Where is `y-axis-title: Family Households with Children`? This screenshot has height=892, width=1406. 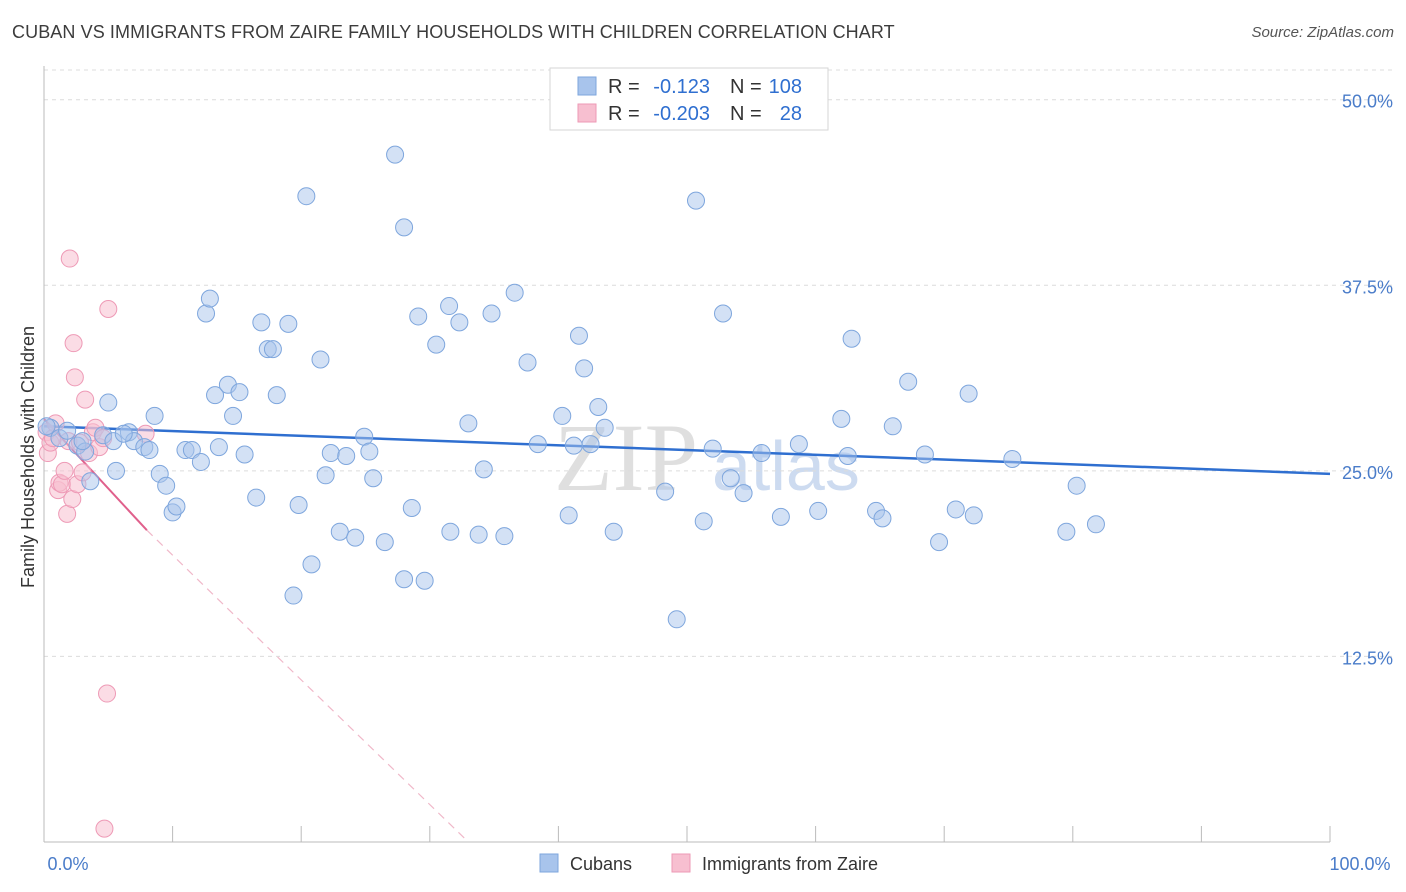
y-axis-title: Family Households with Children is located at coordinates (28, 457).